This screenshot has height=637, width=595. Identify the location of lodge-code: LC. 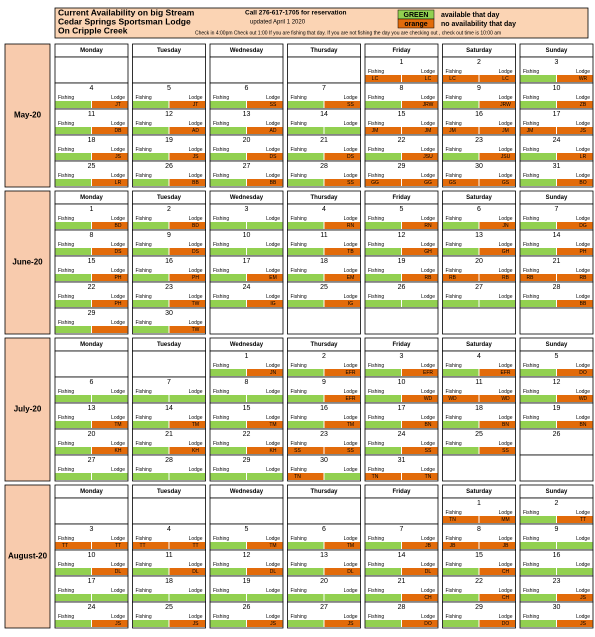
(505, 79).